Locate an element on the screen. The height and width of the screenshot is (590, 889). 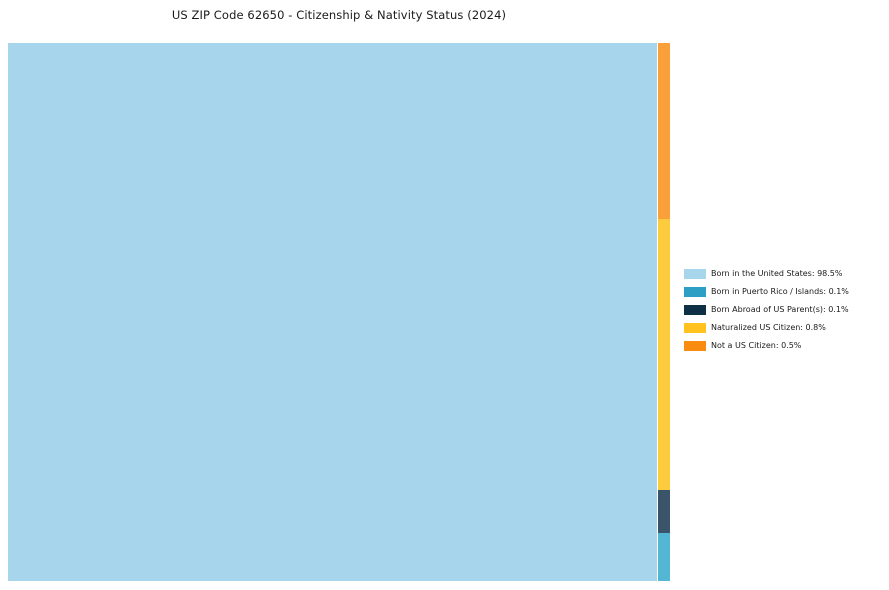
treemap-tile-naturalized-us-citizen is located at coordinates (664, 354).